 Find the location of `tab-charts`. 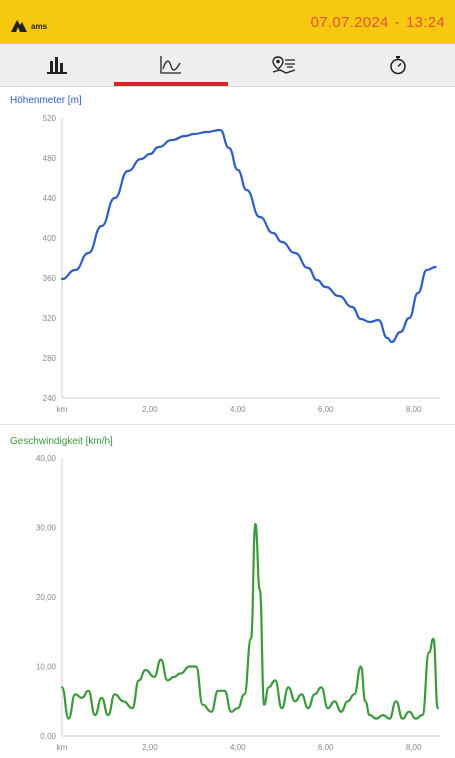

tab-charts is located at coordinates (170, 65).